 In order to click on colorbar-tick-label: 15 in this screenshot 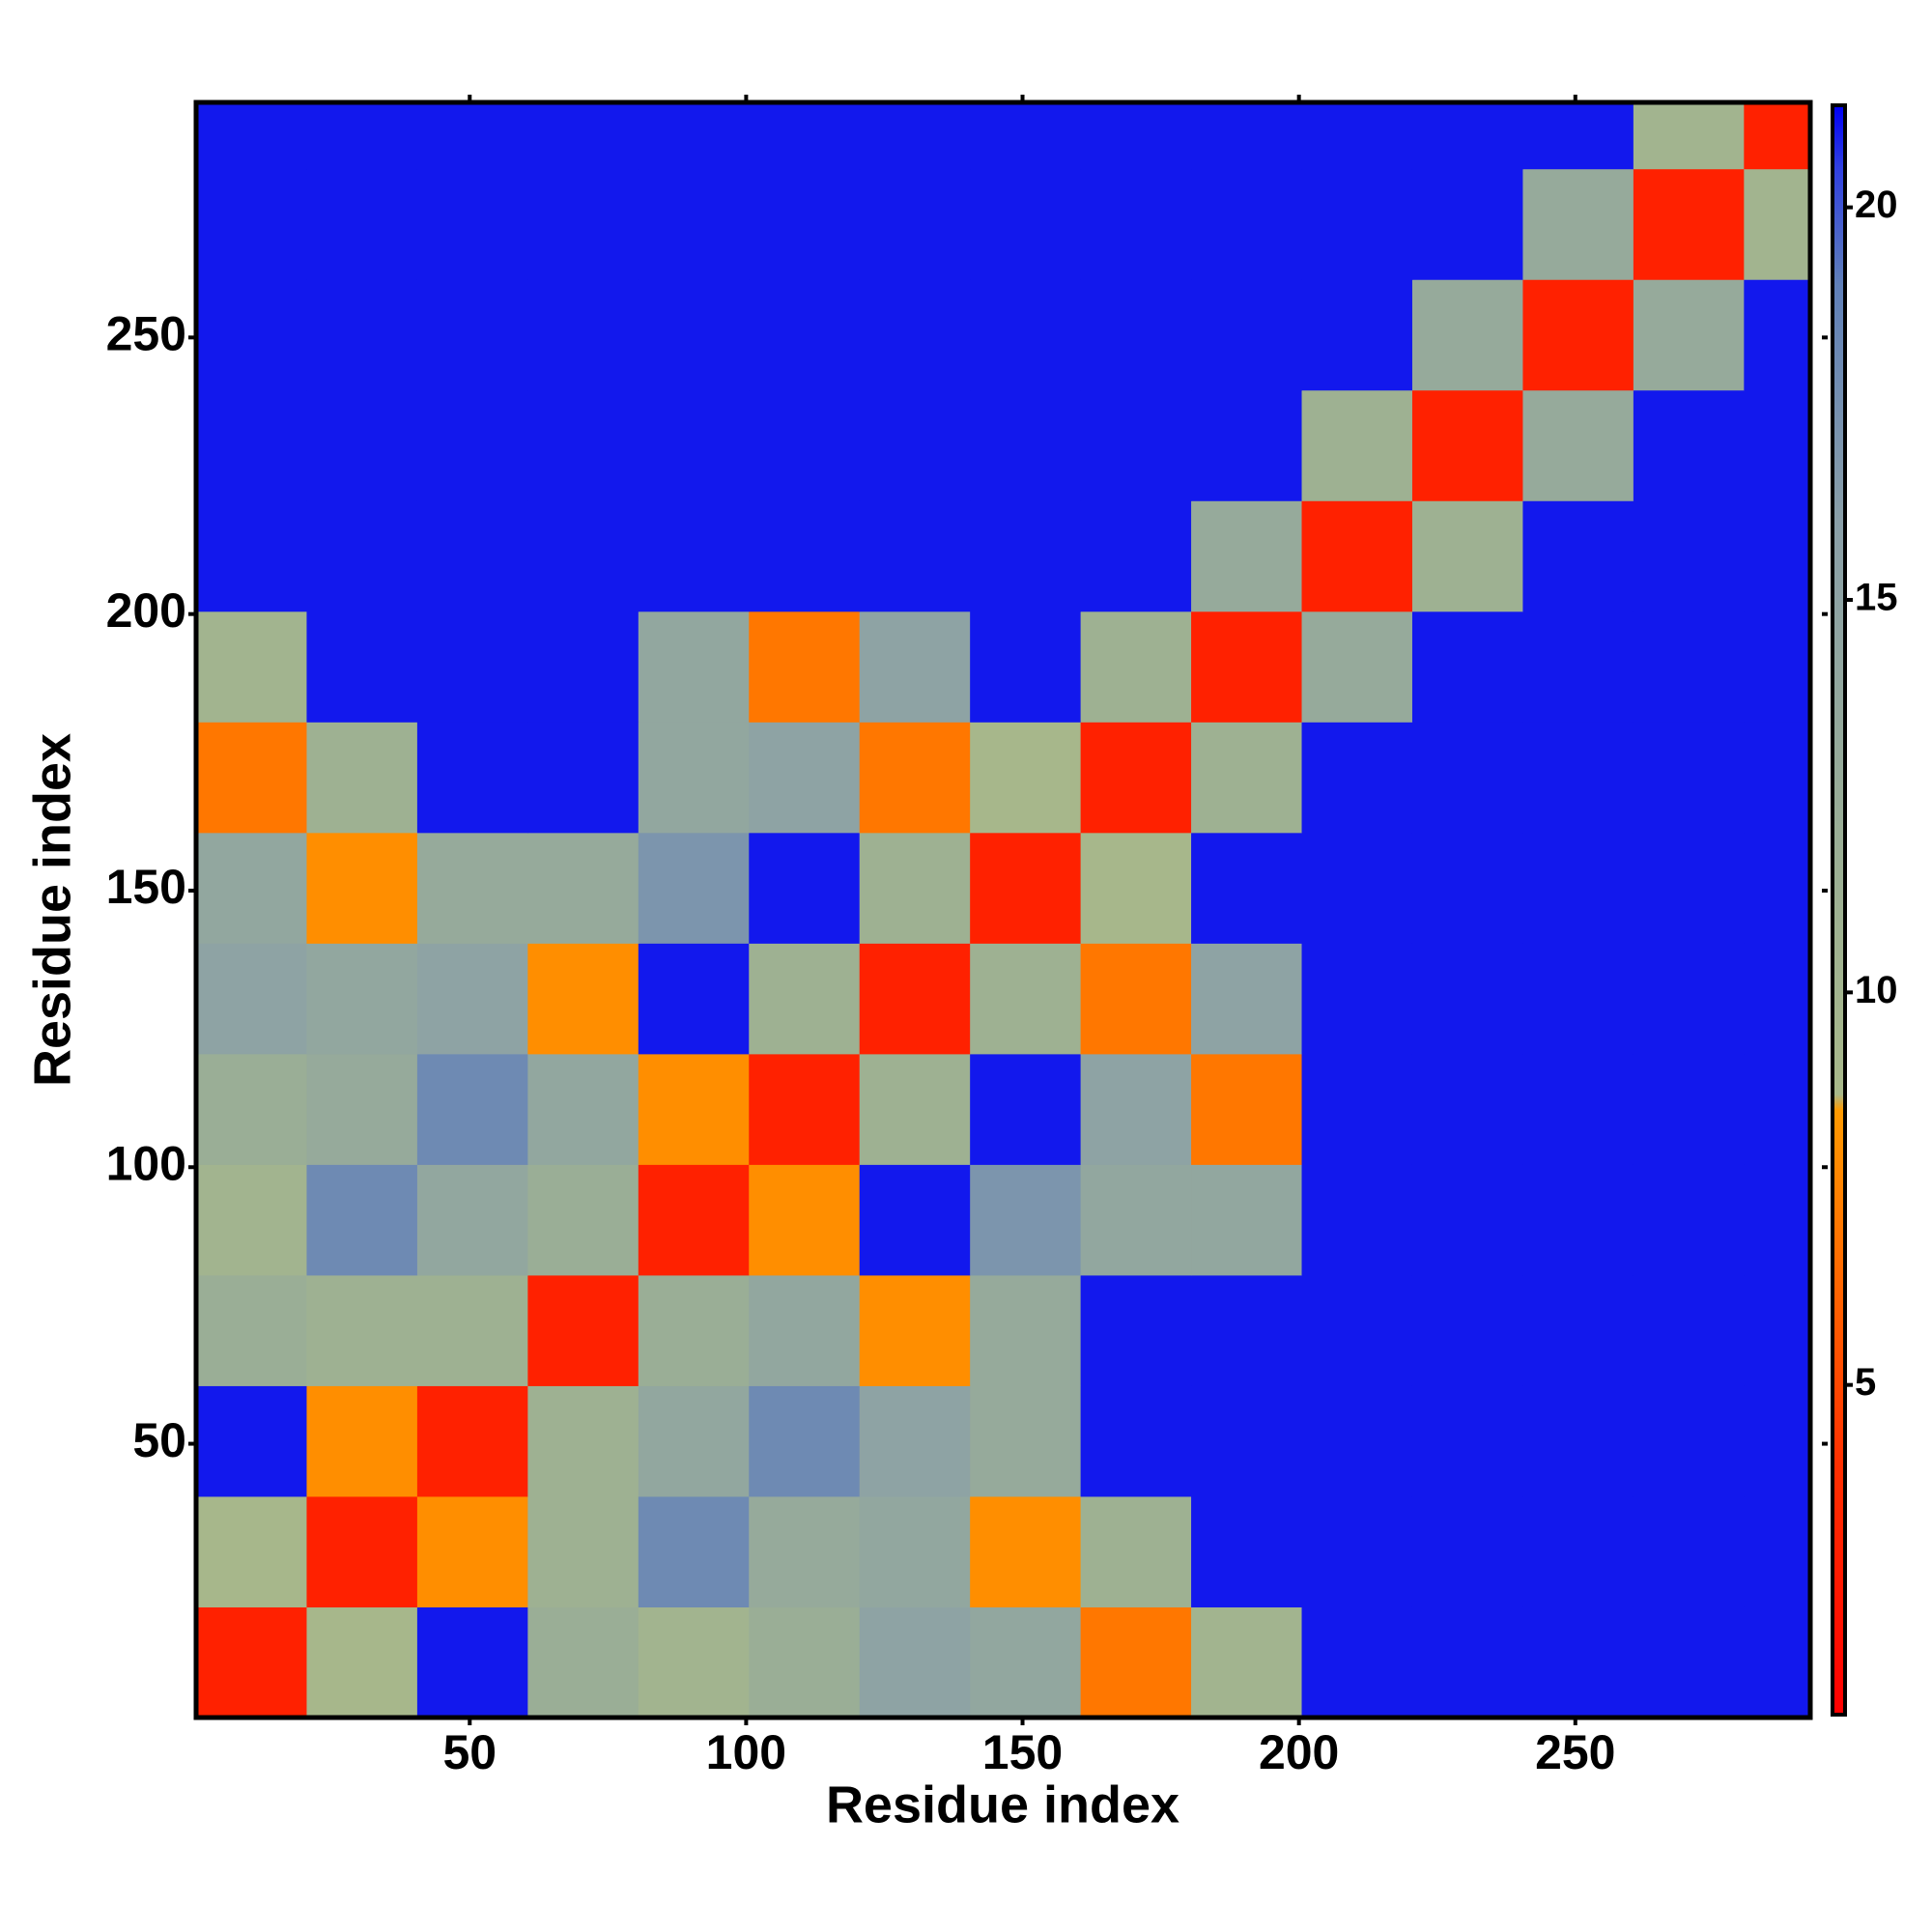, I will do `click(1876, 598)`.